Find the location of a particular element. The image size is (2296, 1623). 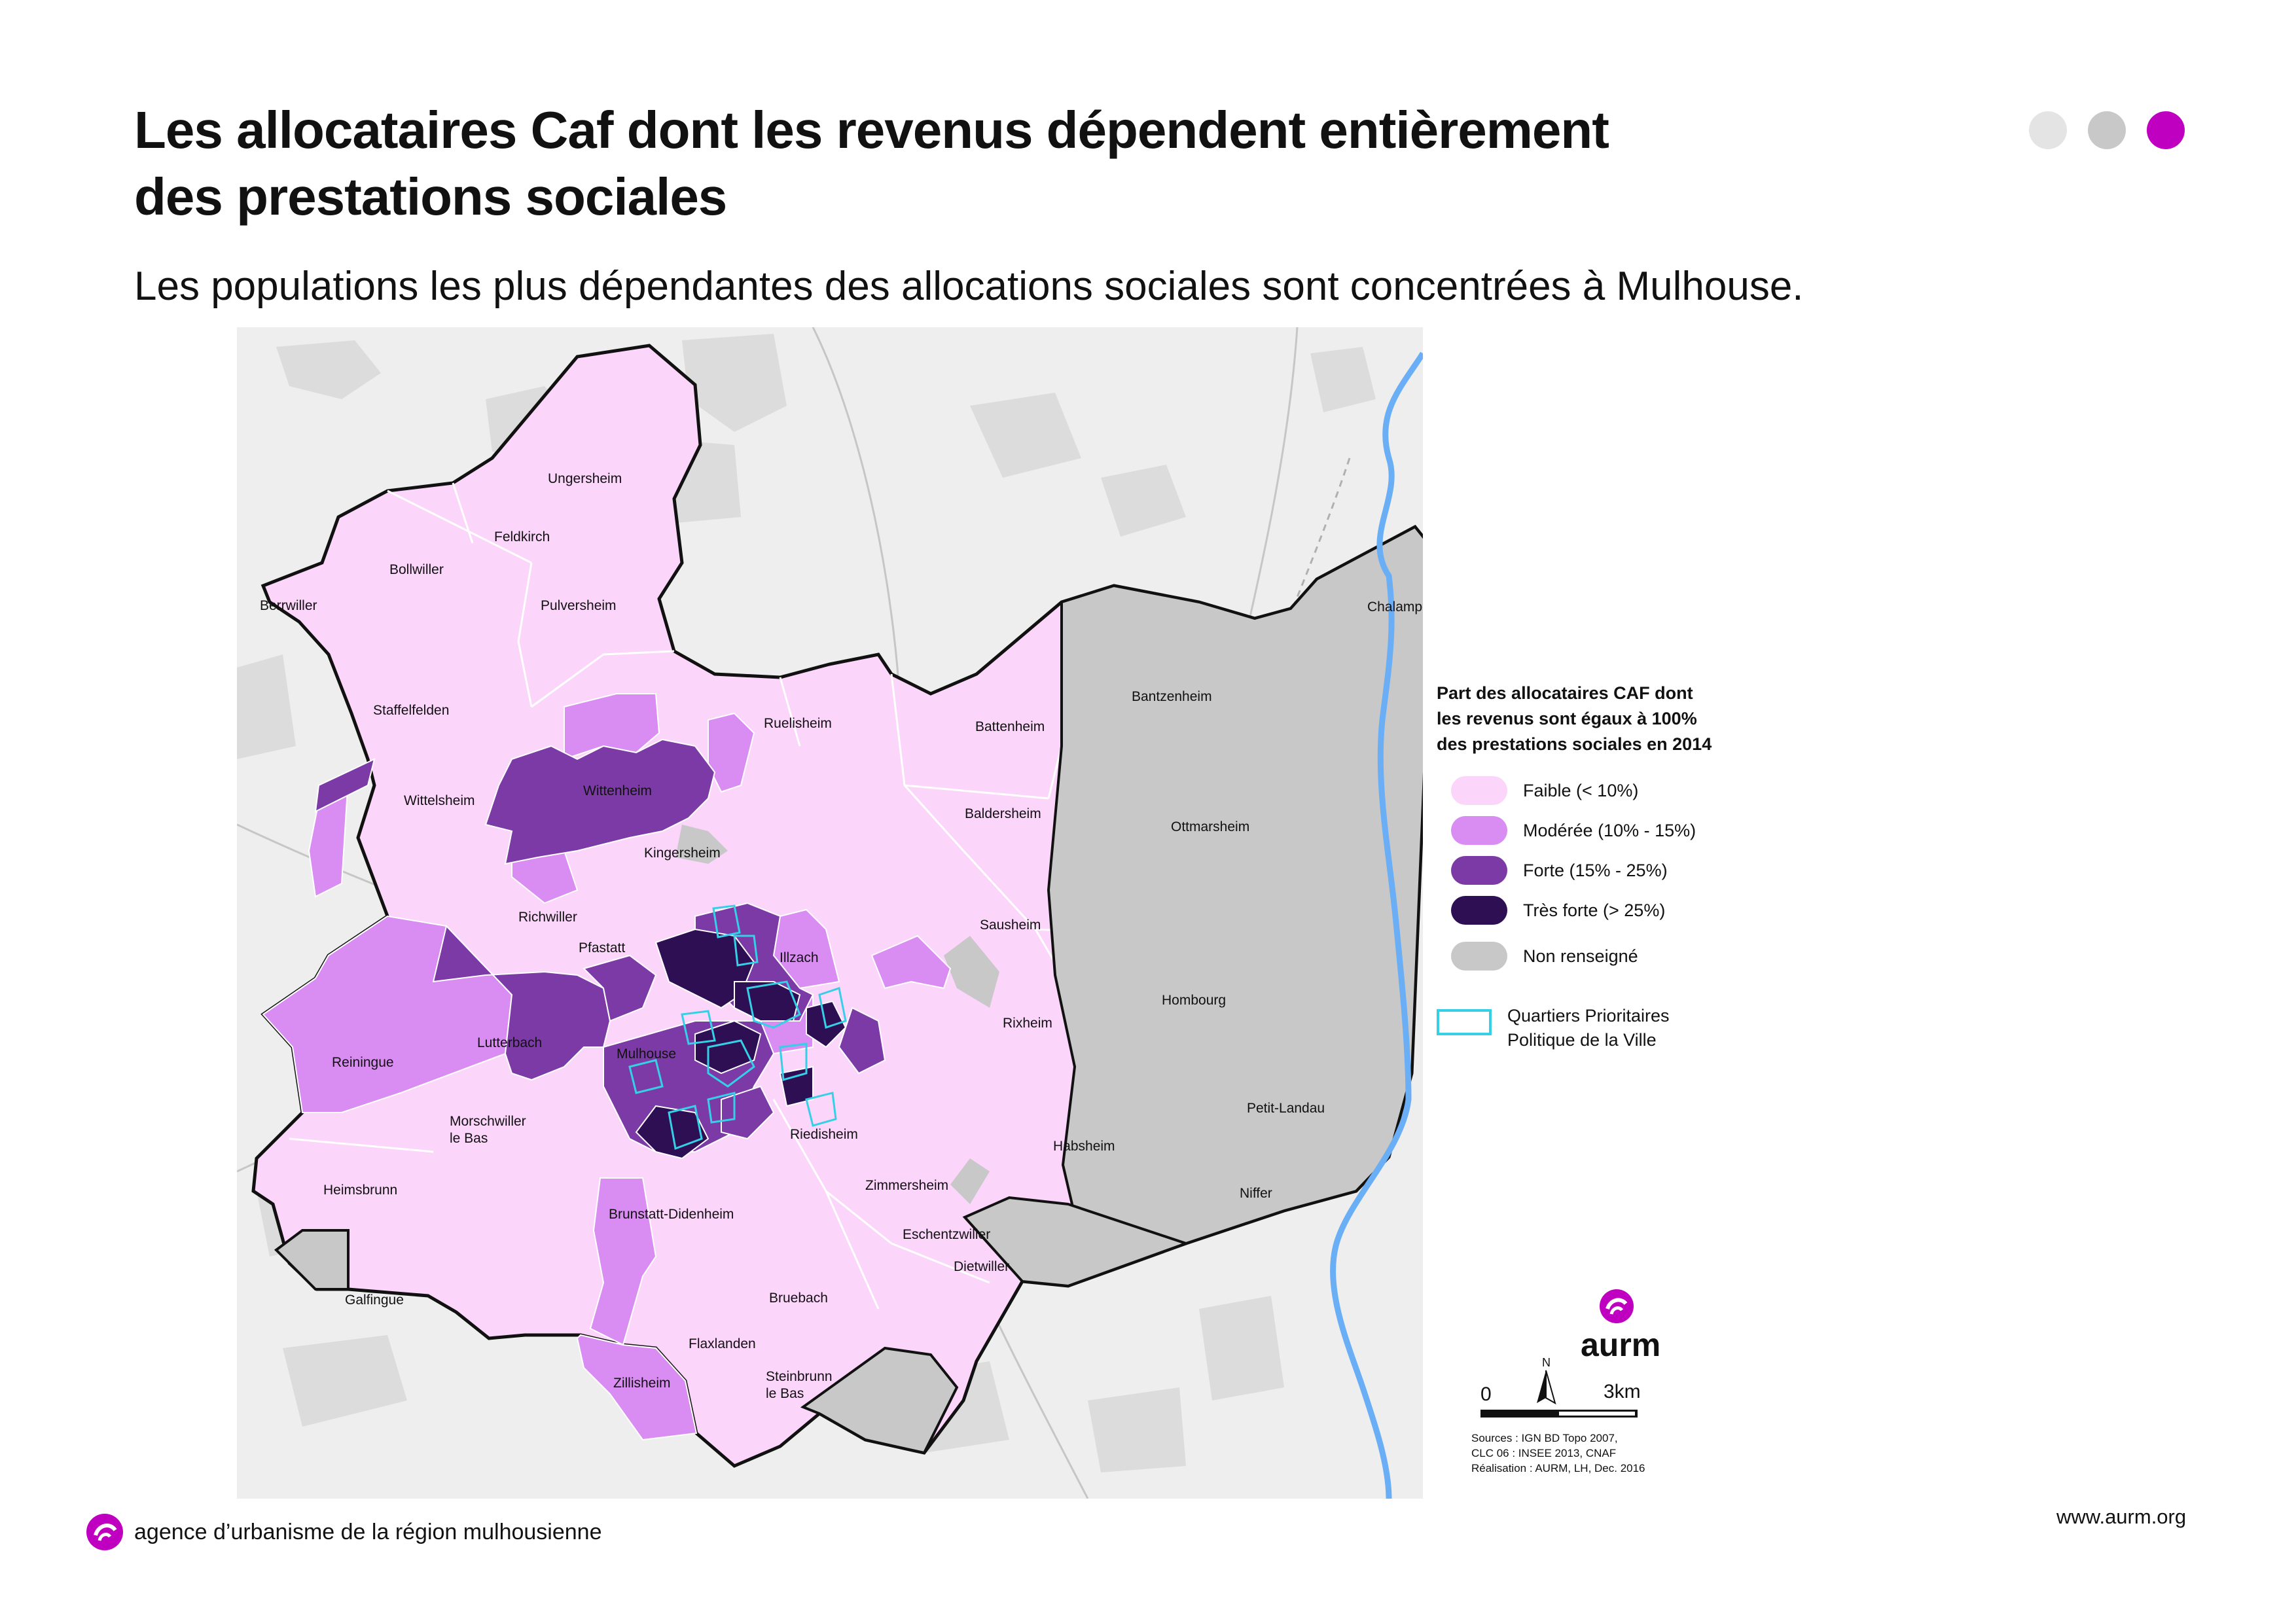

qpv-outlines is located at coordinates (737, 1027).